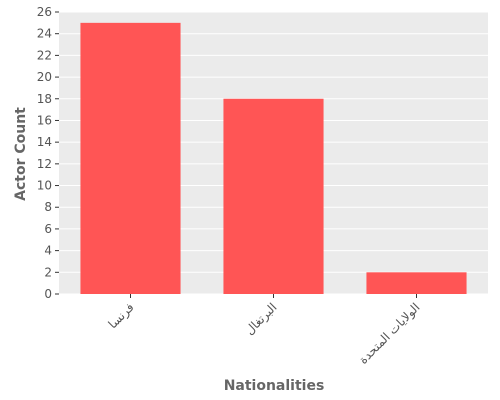 The width and height of the screenshot is (500, 400). What do you see at coordinates (48, 272) in the screenshot?
I see `y-tick-label: 2` at bounding box center [48, 272].